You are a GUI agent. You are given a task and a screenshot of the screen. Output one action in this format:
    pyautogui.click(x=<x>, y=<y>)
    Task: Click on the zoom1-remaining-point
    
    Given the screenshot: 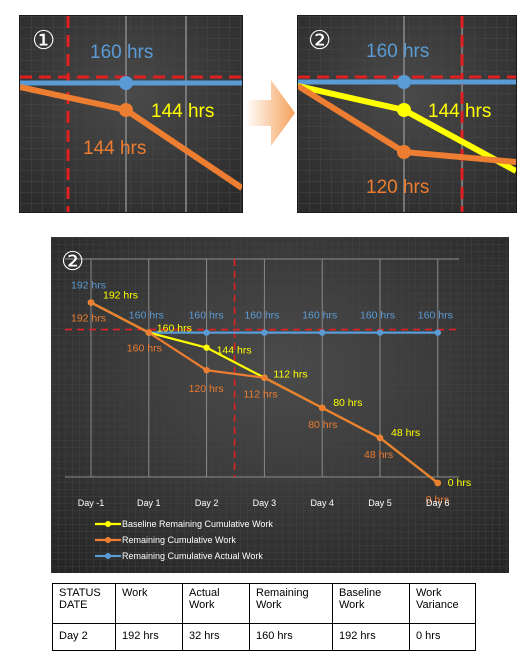 What is the action you would take?
    pyautogui.click(x=126, y=110)
    